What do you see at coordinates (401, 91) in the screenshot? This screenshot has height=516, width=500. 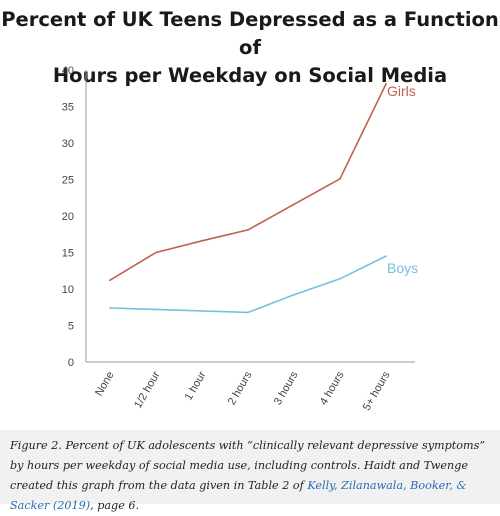 I see `series-label-girls: Girls` at bounding box center [401, 91].